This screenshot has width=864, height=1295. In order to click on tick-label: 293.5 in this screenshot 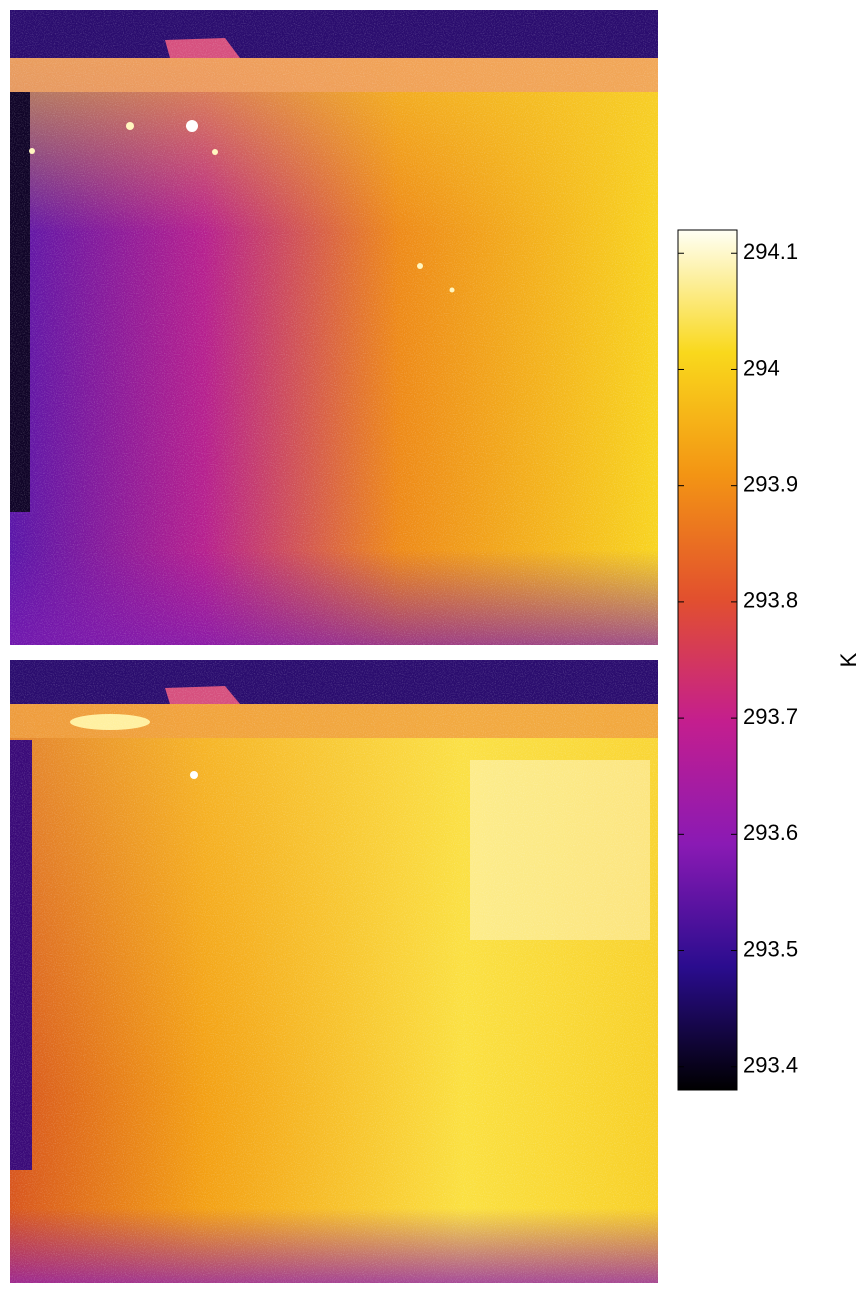, I will do `click(770, 948)`.